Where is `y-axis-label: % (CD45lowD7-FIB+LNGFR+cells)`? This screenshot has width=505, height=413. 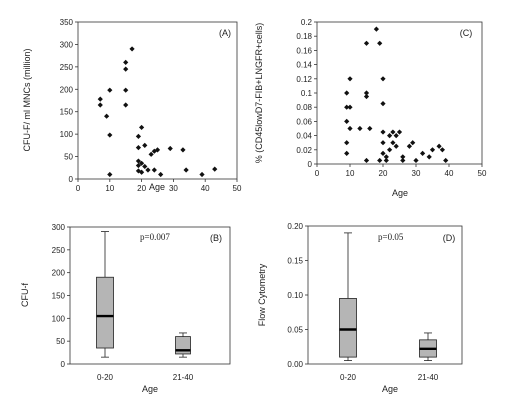
y-axis-label: % (CD45lowD7-FIB+LNGFR+cells) is located at coordinates (259, 93).